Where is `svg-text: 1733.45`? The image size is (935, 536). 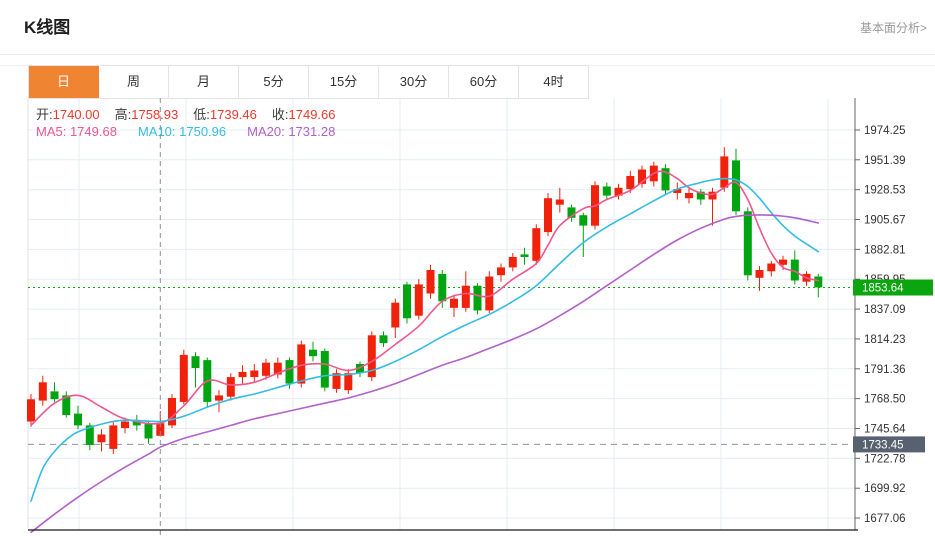
svg-text: 1733.45 is located at coordinates (883, 445).